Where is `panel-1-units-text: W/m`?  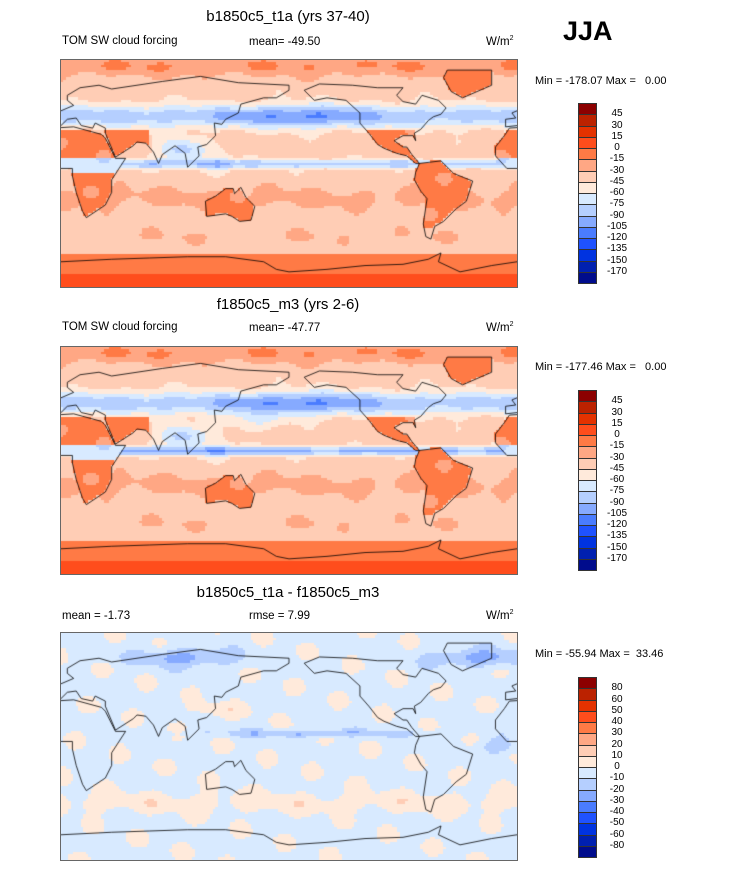 panel-1-units-text: W/m is located at coordinates (498, 41).